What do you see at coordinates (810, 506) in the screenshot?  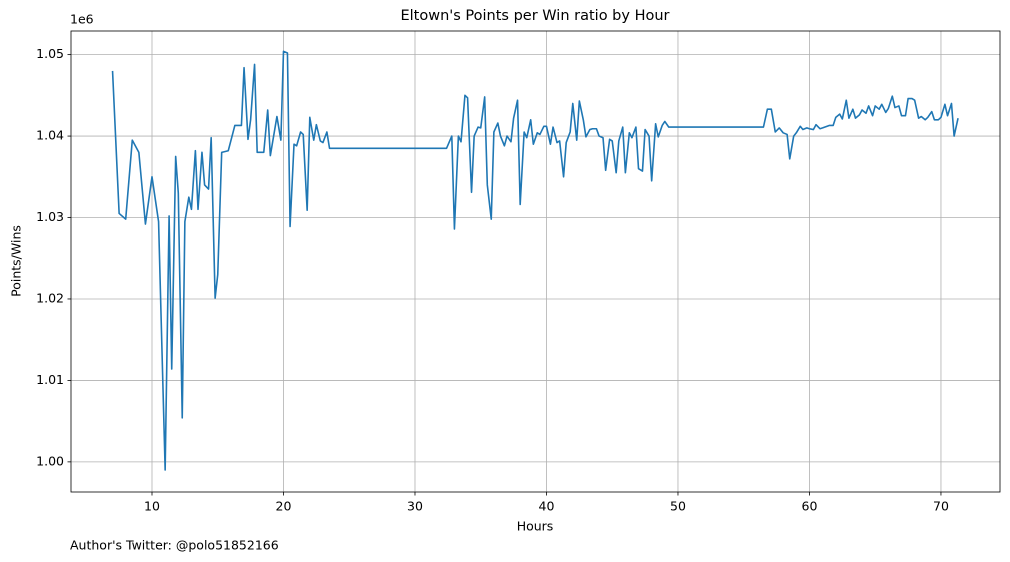 I see `x-tick-label: 60` at bounding box center [810, 506].